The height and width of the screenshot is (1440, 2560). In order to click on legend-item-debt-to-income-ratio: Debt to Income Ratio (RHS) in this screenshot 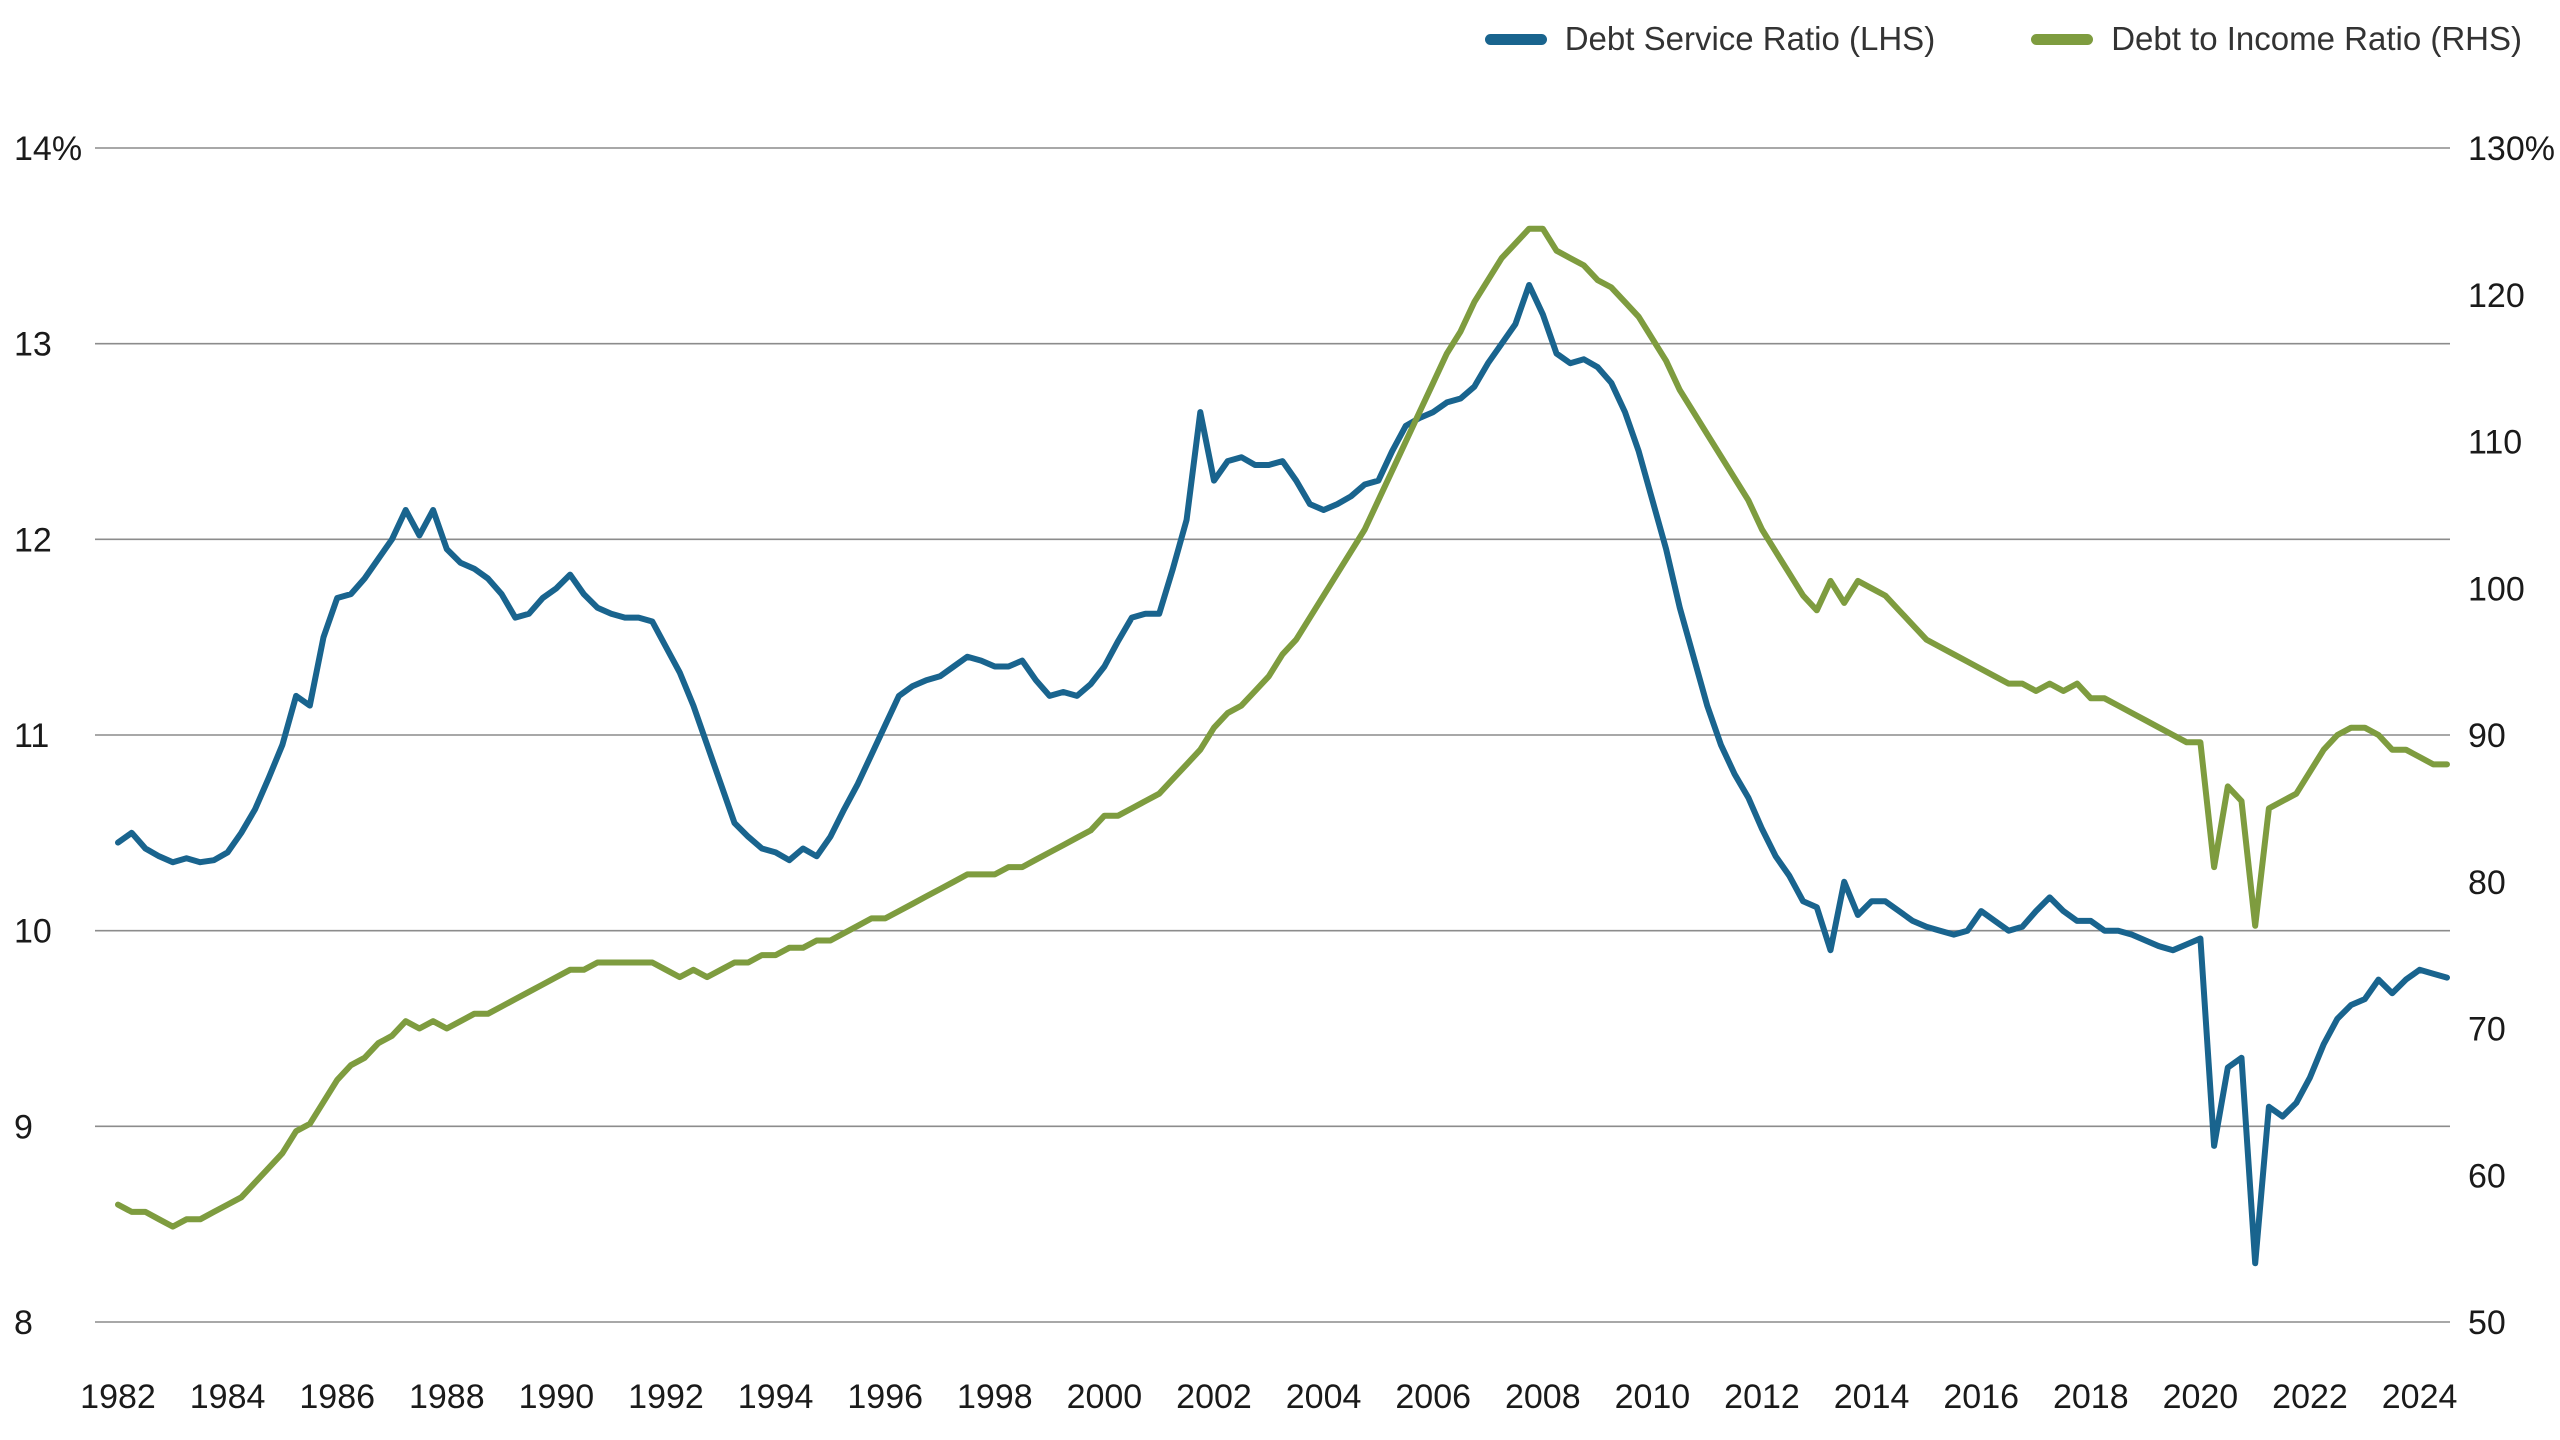, I will do `click(2276, 39)`.